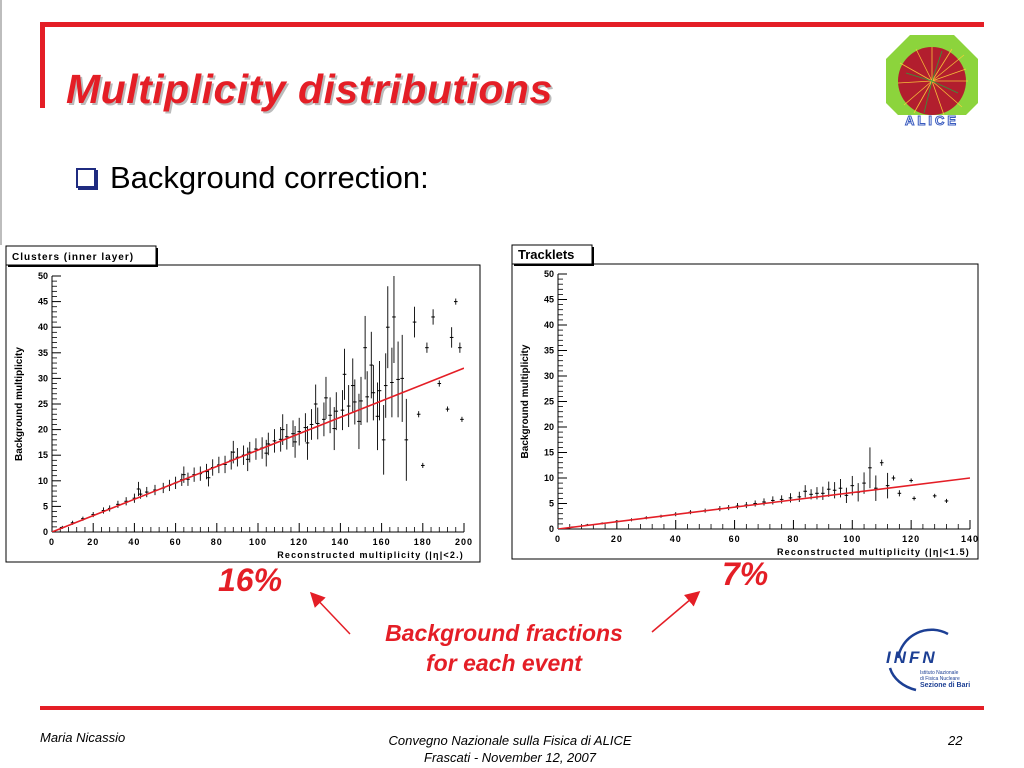 The width and height of the screenshot is (1024, 768). I want to click on chart1-xtick-label: 0, so click(558, 539).